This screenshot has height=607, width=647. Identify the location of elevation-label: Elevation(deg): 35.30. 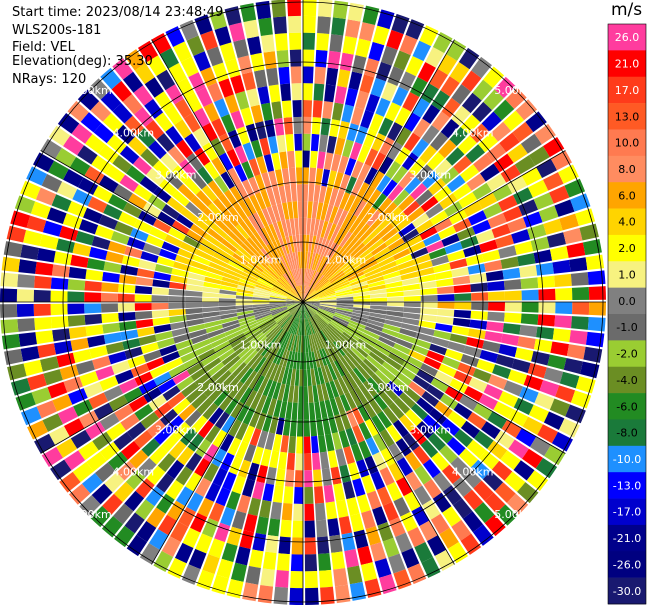
(82, 61).